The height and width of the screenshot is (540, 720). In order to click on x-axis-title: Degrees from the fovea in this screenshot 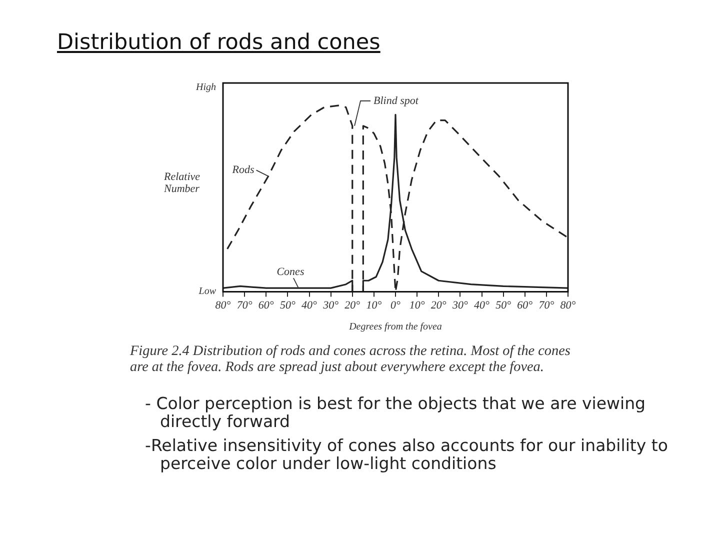, I will do `click(395, 327)`.